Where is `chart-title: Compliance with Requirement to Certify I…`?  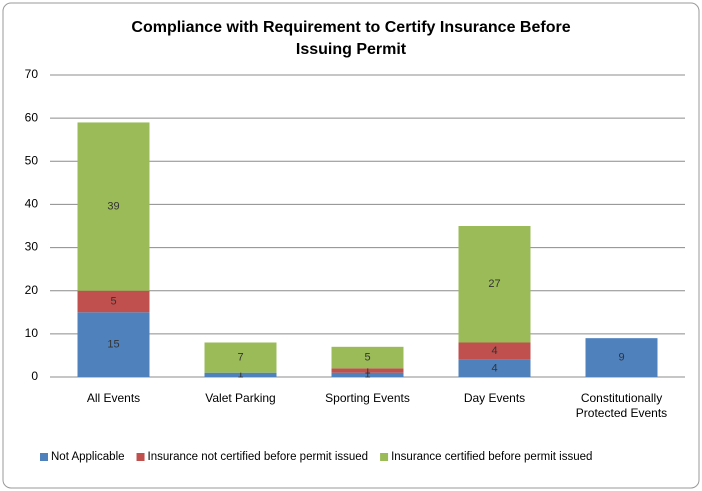
chart-title: Compliance with Requirement to Certify I… is located at coordinates (350, 38).